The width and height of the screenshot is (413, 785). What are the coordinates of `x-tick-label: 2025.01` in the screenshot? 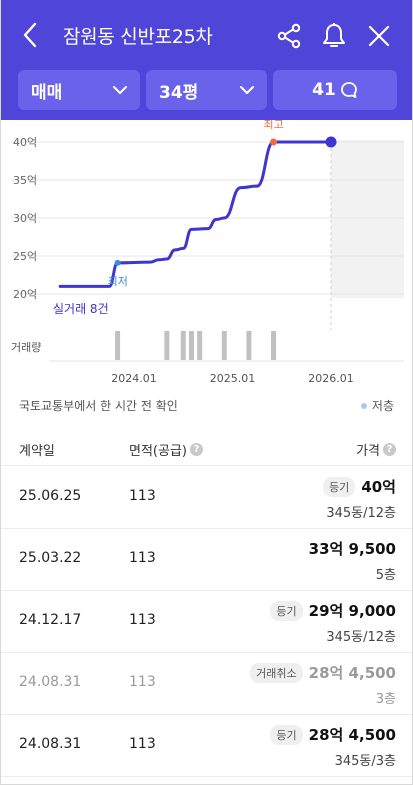 It's located at (233, 378).